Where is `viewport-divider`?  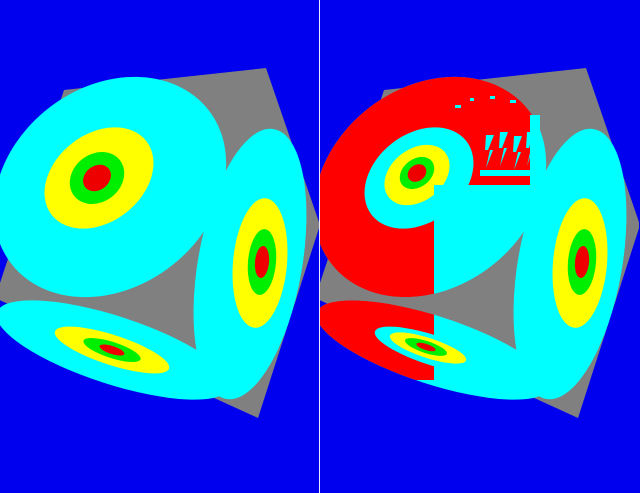
viewport-divider is located at coordinates (319, 246).